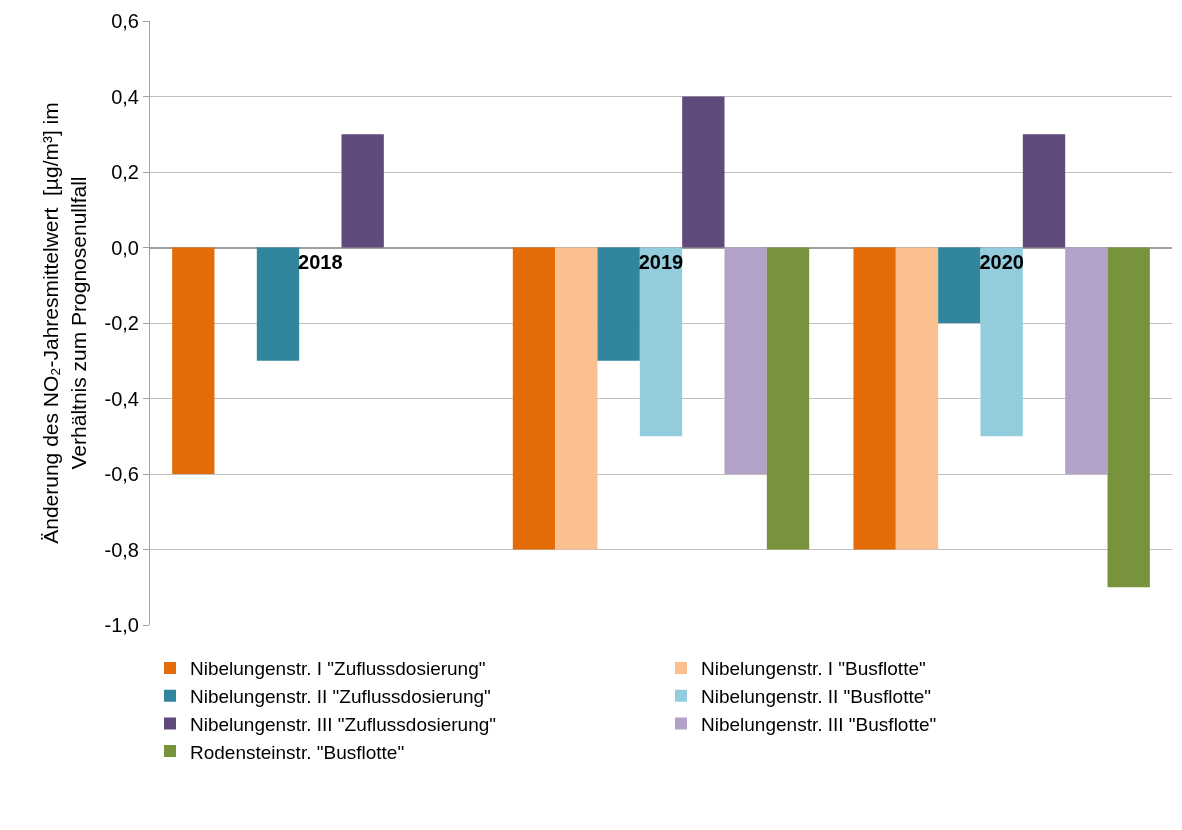 The height and width of the screenshot is (830, 1182). Describe the element at coordinates (661, 261) in the screenshot. I see `x-tick-label: 2019` at that location.